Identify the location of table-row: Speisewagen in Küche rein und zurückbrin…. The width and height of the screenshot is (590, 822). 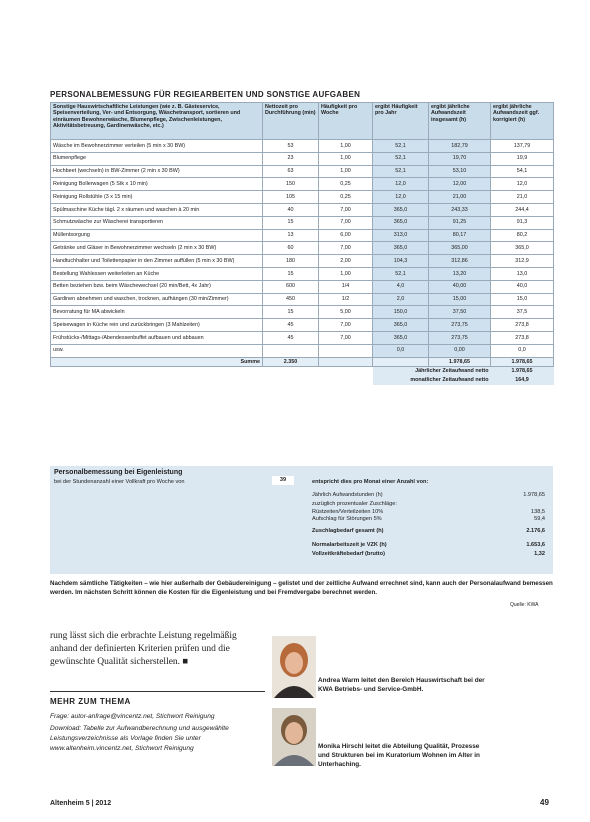
(302, 325).